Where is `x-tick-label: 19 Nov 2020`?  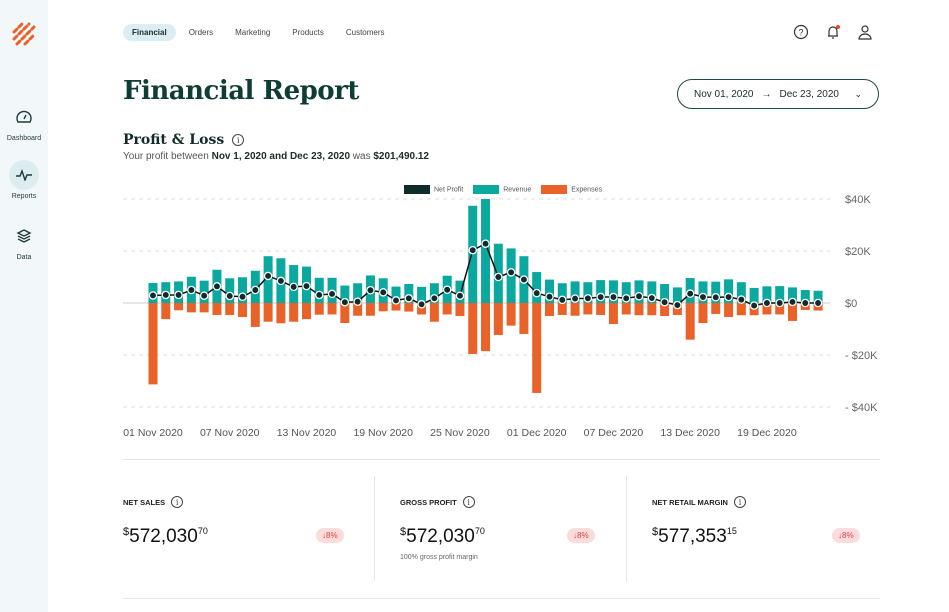
x-tick-label: 19 Nov 2020 is located at coordinates (383, 433).